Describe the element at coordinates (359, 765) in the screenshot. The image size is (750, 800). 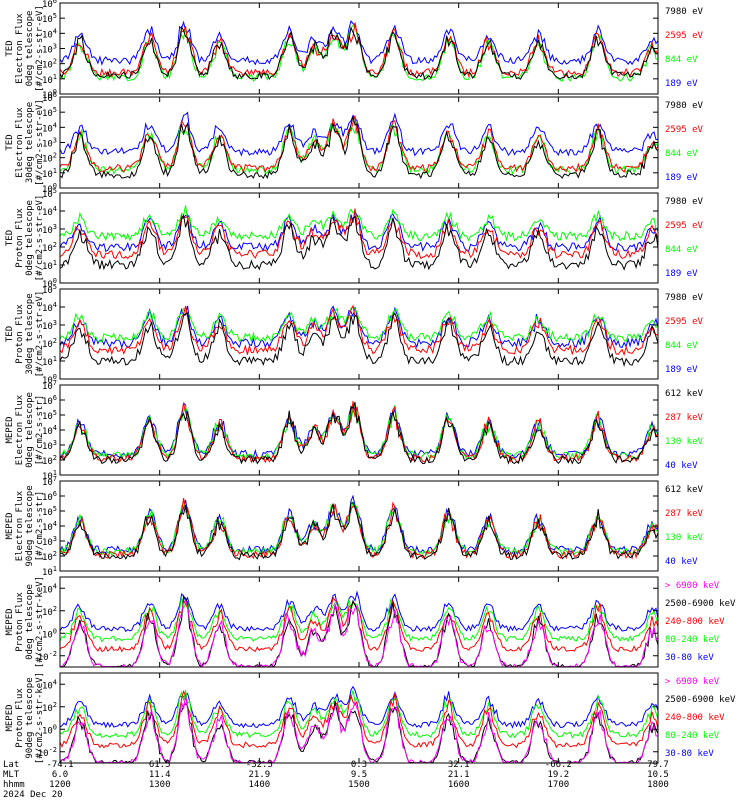
I see `time-axis-tick-label: 0.3` at that location.